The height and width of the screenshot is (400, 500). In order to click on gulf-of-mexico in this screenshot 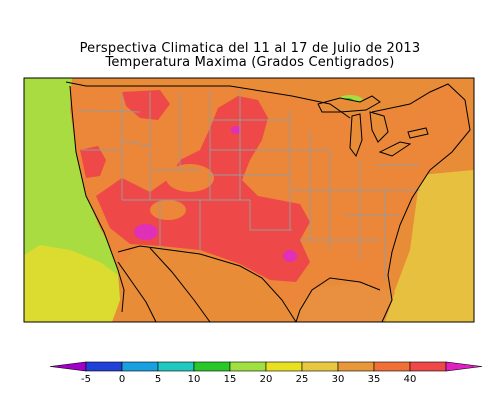, I will do `click(347, 302)`.